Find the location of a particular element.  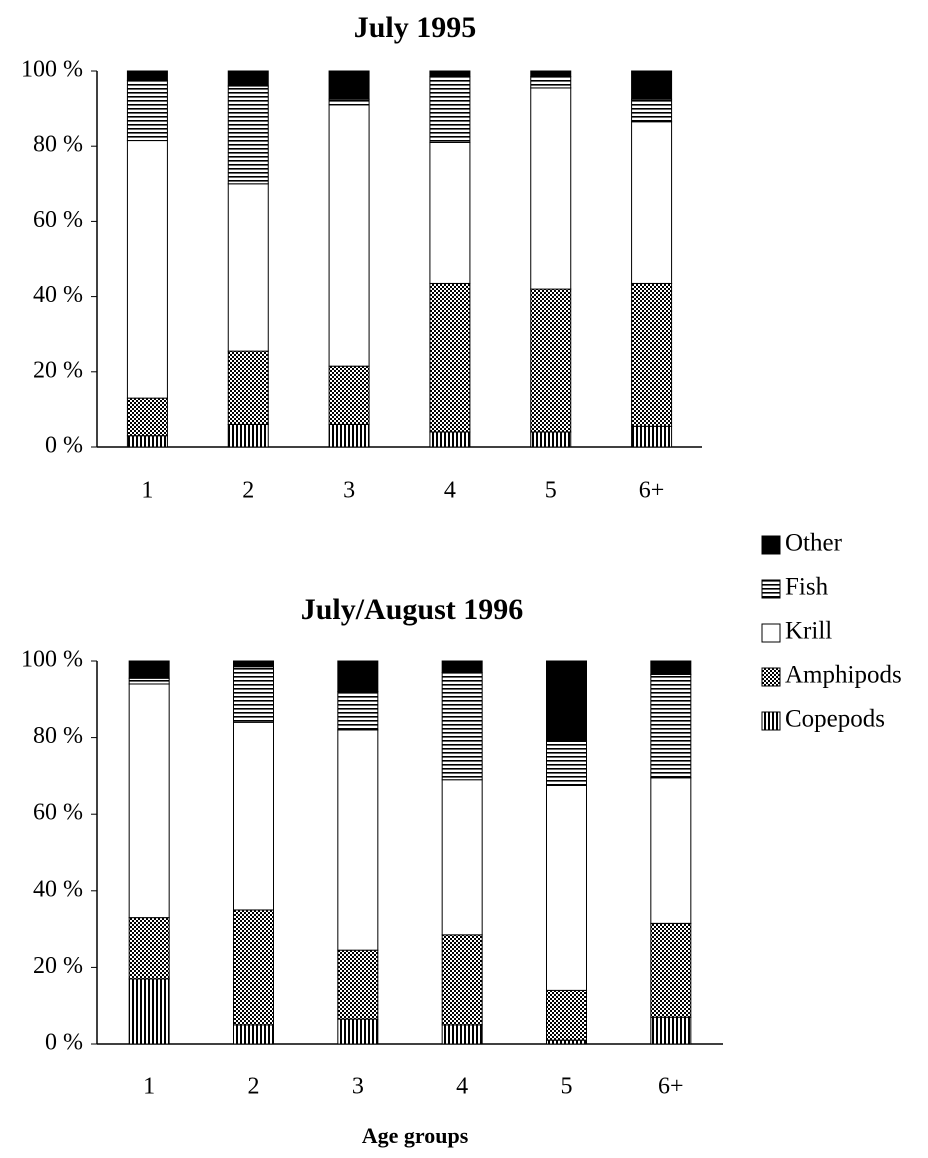

legend-label: Amphipods is located at coordinates (843, 675).